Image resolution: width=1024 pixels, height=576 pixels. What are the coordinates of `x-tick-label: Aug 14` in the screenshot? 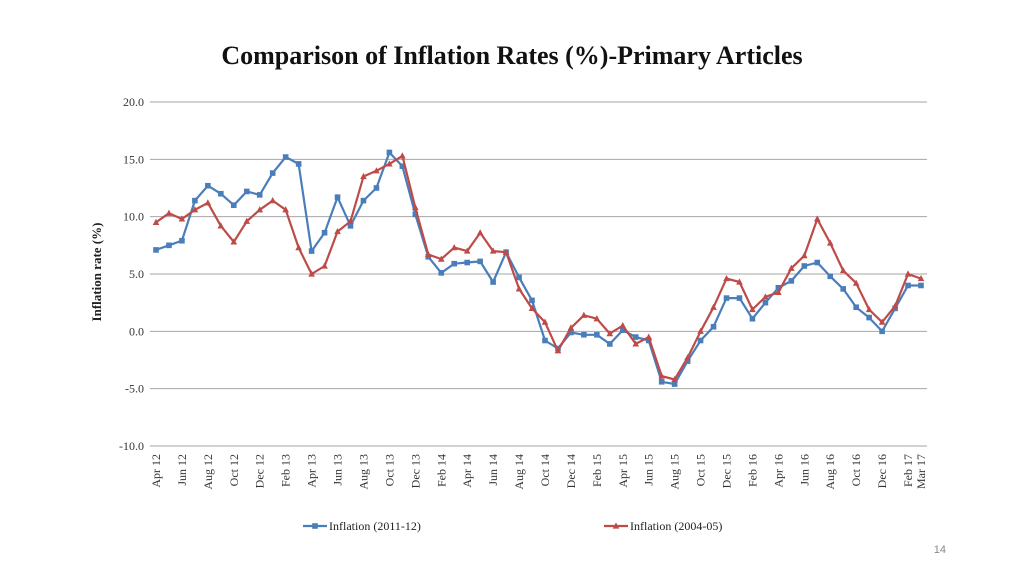 It's located at (519, 472).